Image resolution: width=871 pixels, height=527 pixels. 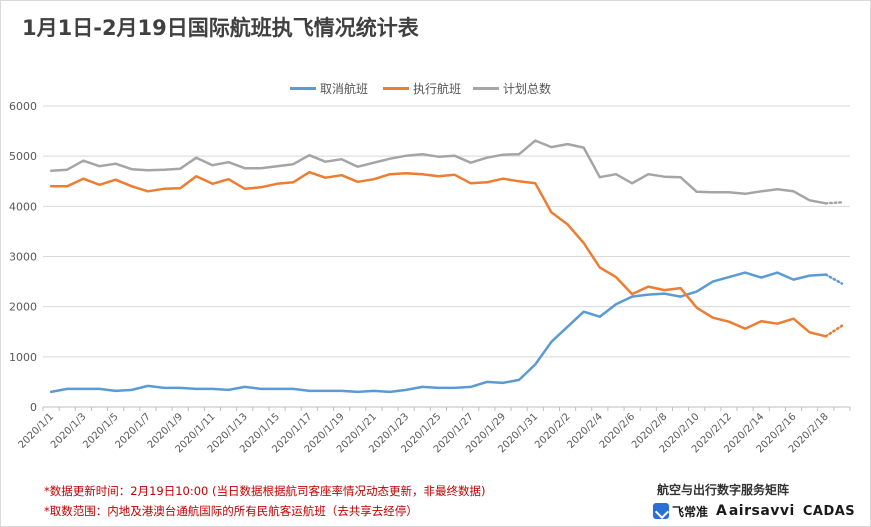 What do you see at coordinates (23, 357) in the screenshot?
I see `y-tick-label: 1000` at bounding box center [23, 357].